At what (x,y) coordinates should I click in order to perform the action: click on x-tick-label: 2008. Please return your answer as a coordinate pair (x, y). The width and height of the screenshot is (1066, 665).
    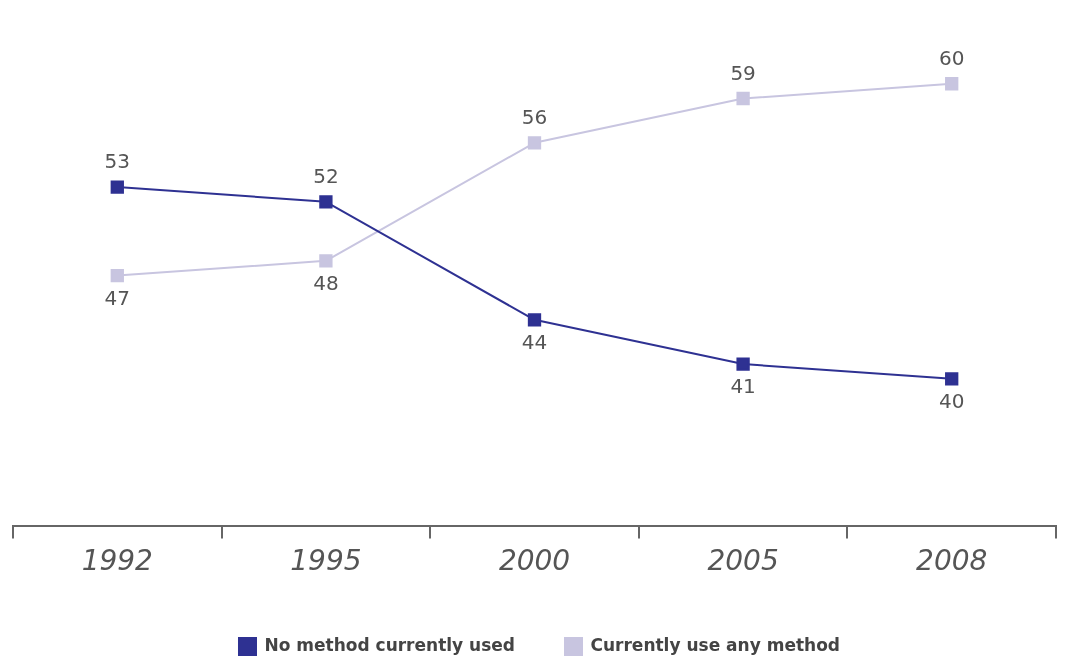
    Looking at the image, I should click on (952, 561).